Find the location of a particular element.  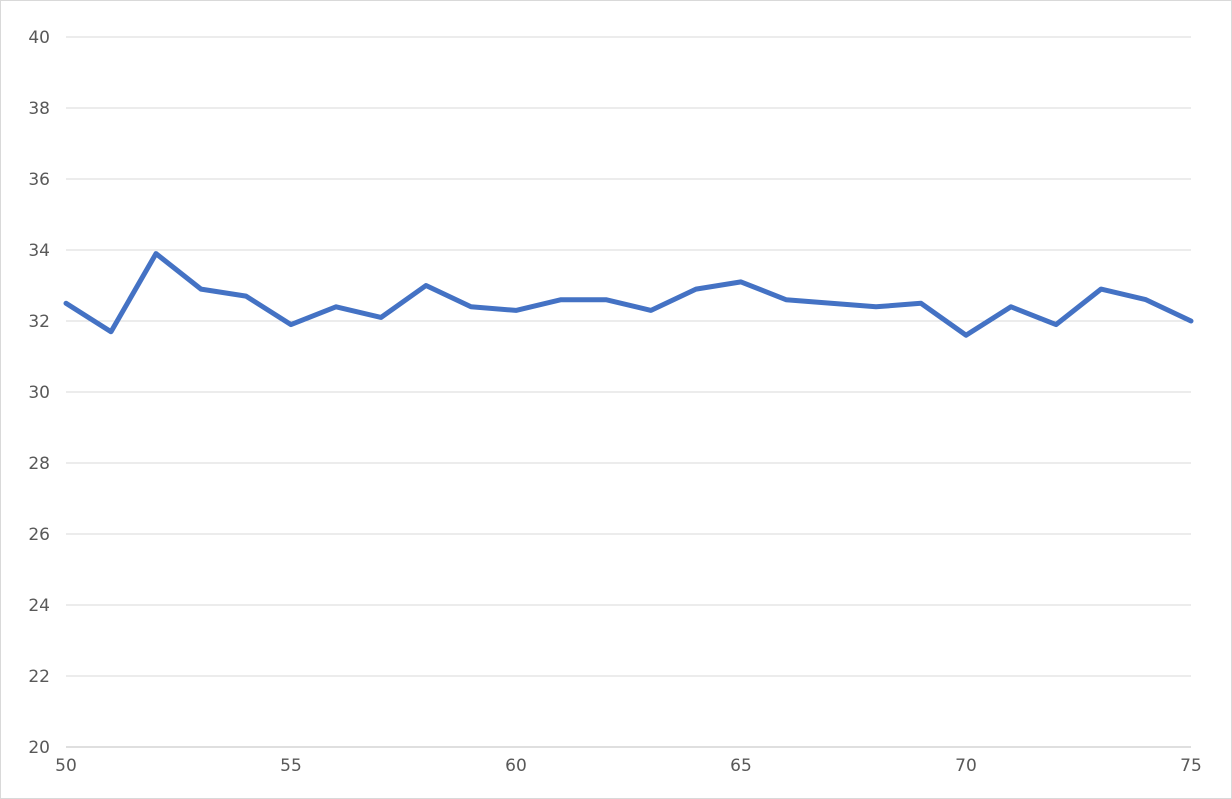

y-tick-label: 38 is located at coordinates (39, 109).